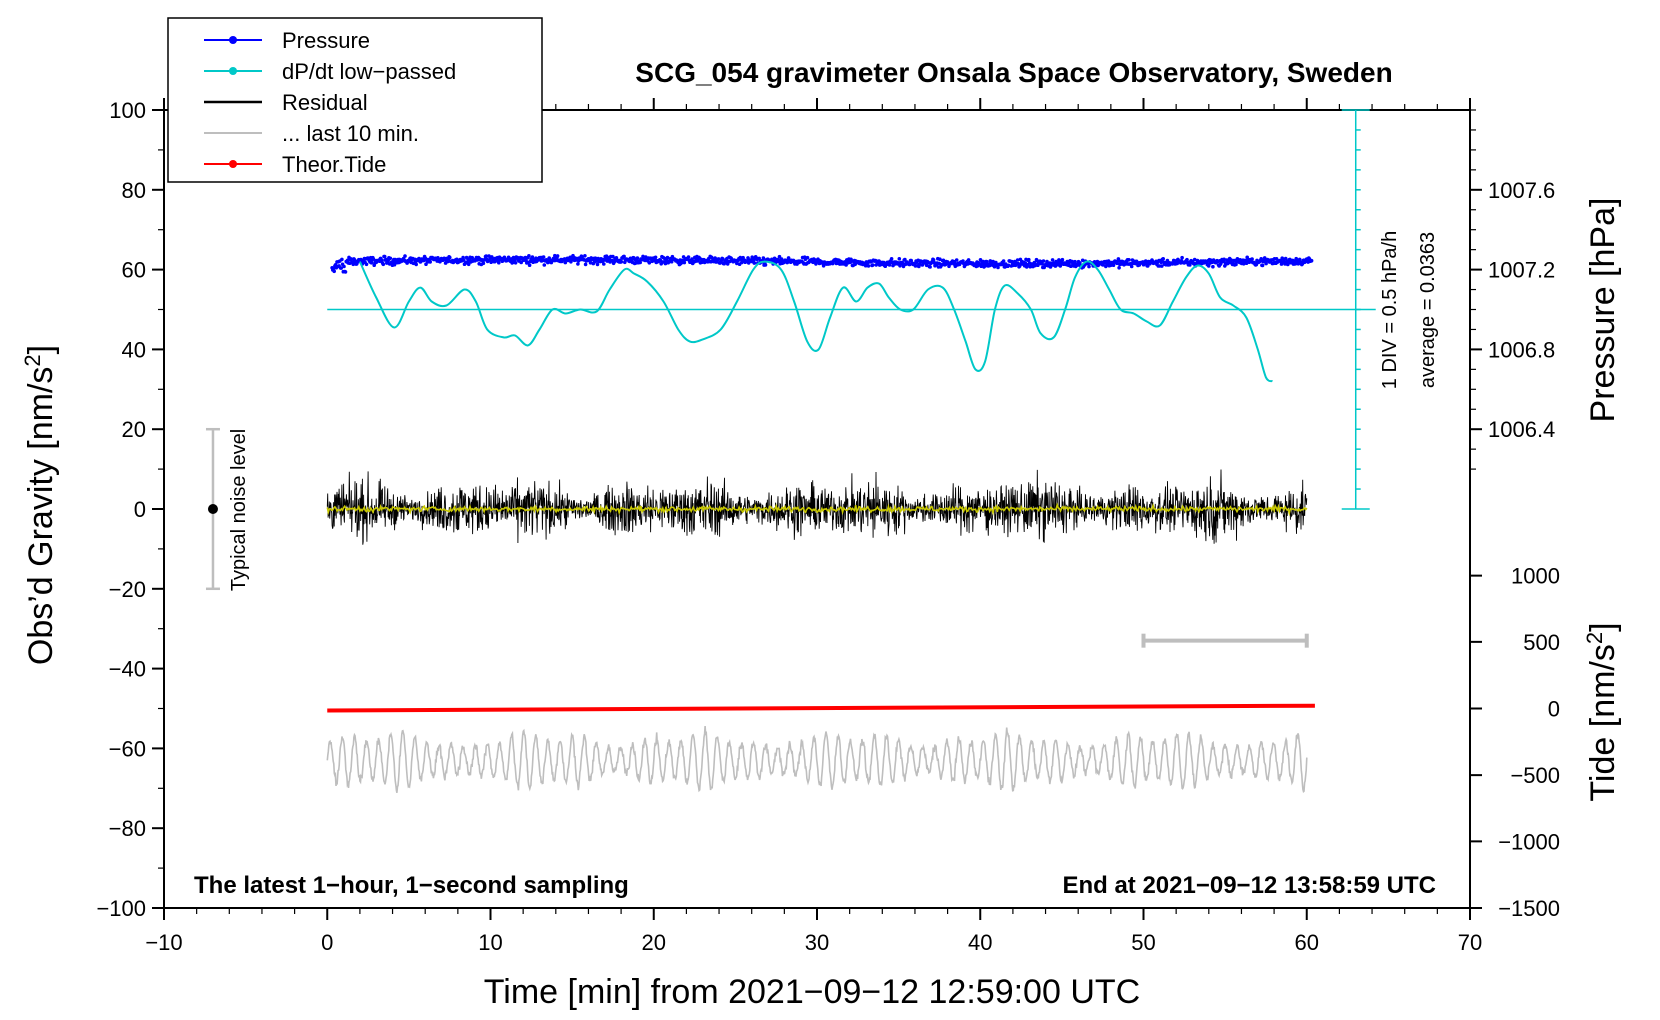 The height and width of the screenshot is (1020, 1660). I want to click on y-axis-label-main: Obs’d Gravity [nm/s, so click(41, 516).